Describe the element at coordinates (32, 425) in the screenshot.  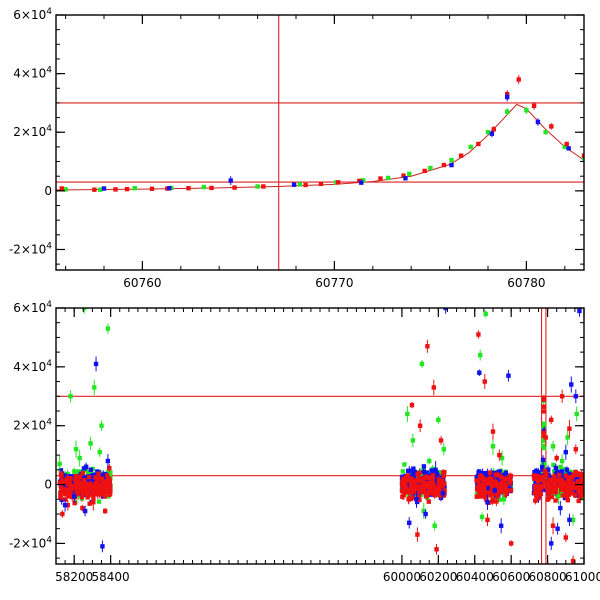
I see `bottom-ytick-label-2: 2×104` at that location.